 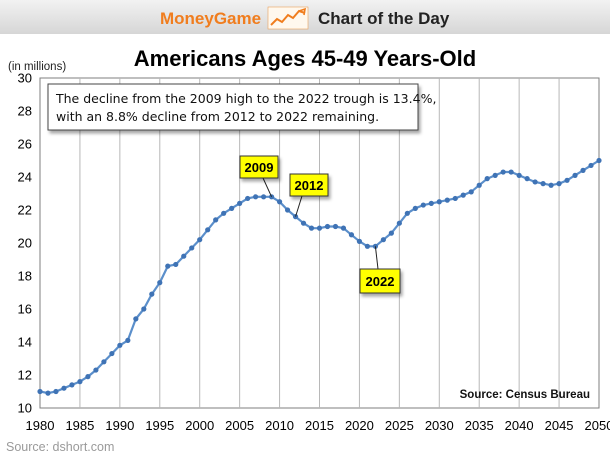 I want to click on data-point-2037, so click(x=495, y=175).